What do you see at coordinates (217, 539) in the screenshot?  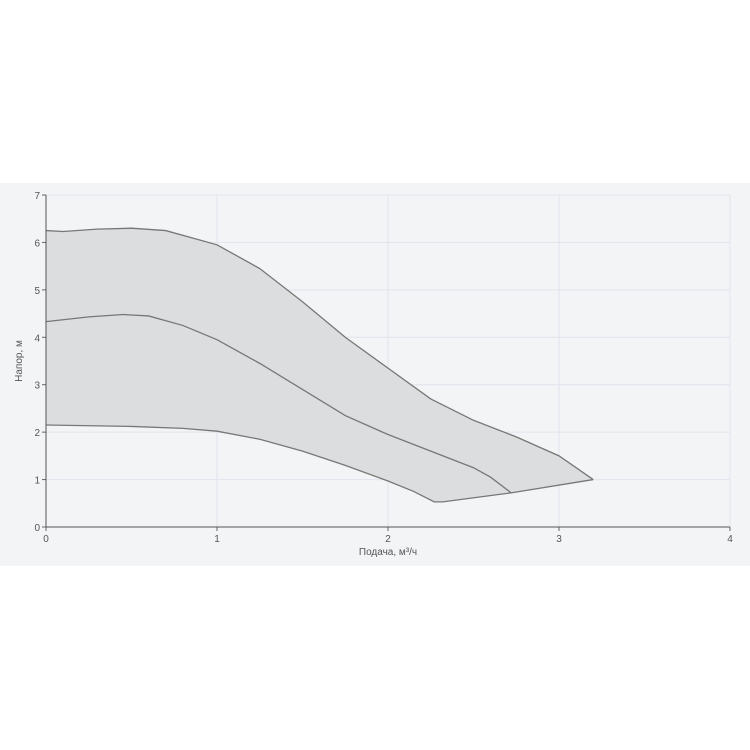 I see `x-tick-label: 1` at bounding box center [217, 539].